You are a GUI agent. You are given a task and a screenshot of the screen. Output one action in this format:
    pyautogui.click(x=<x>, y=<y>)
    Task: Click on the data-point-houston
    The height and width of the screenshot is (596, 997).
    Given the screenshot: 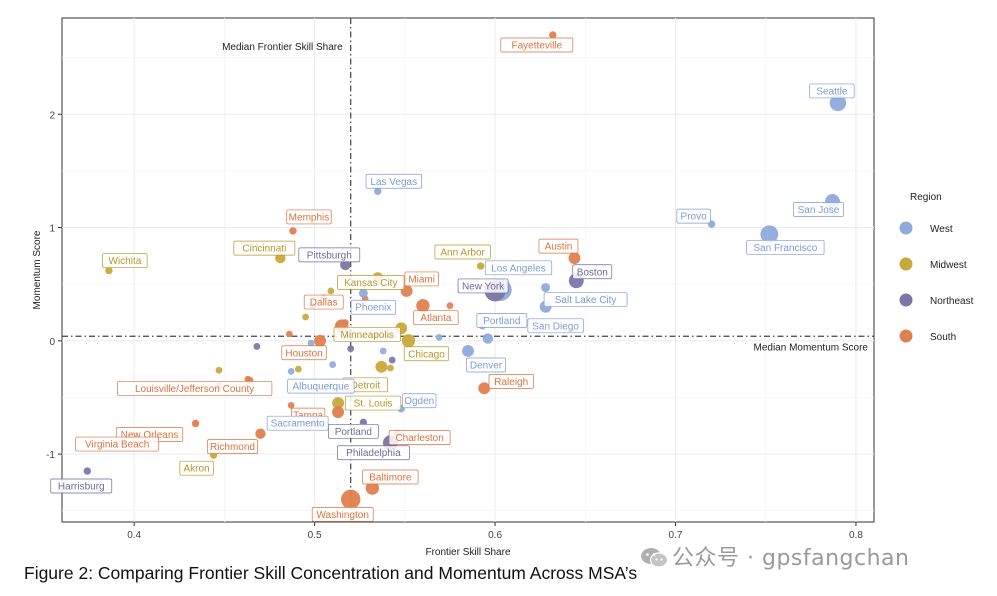 What is the action you would take?
    pyautogui.click(x=320, y=340)
    